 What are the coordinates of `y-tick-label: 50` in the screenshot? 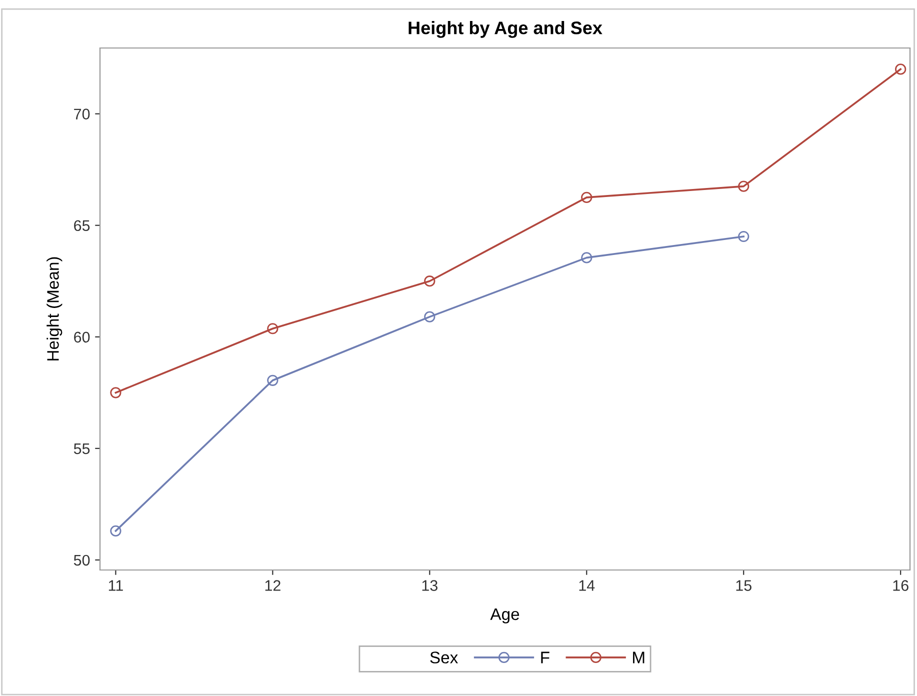 It's located at (82, 560).